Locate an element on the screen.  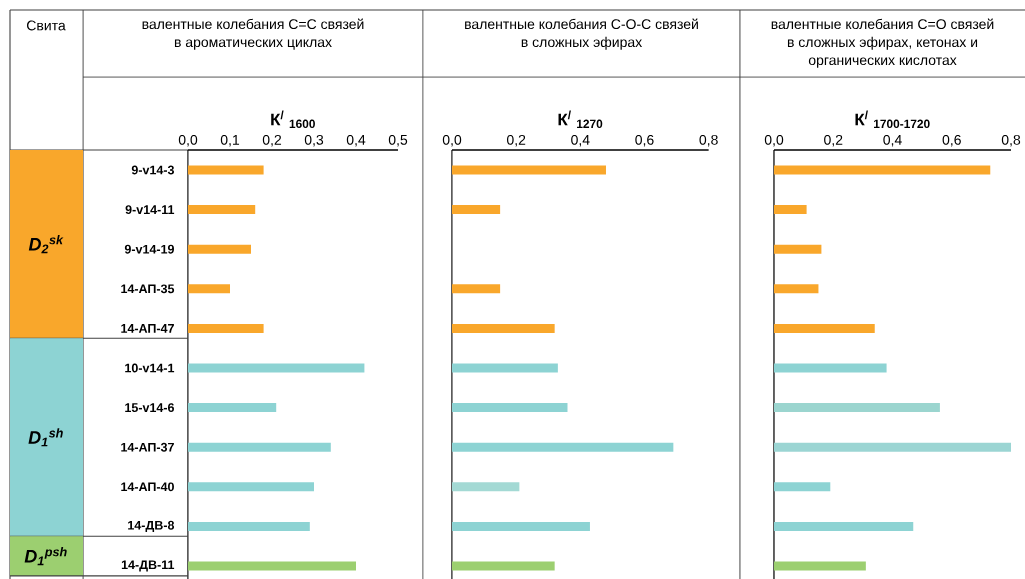
x-axis-title: К$^{/}$ 1270 is located at coordinates (580, 119).